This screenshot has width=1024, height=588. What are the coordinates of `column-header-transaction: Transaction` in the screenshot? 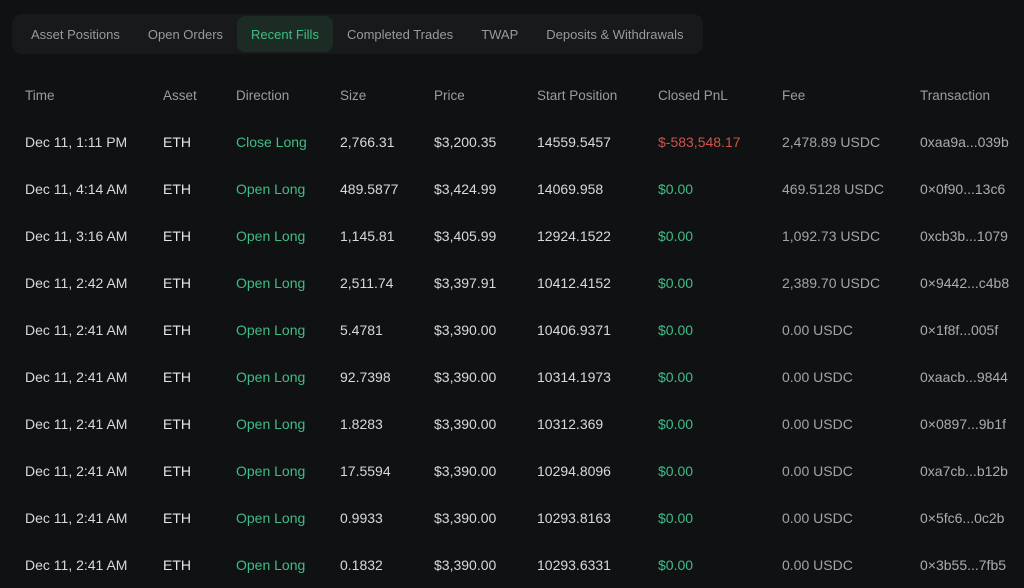 It's located at (955, 95).